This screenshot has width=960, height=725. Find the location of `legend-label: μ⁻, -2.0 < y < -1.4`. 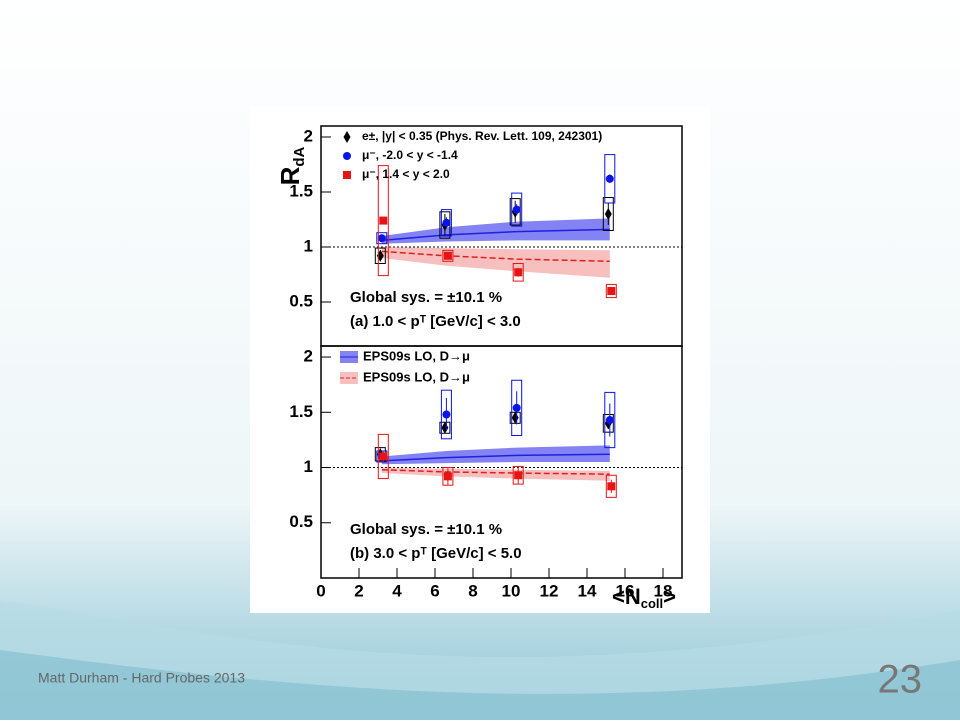

legend-label: μ⁻, -2.0 < y < -1.4 is located at coordinates (410, 155).